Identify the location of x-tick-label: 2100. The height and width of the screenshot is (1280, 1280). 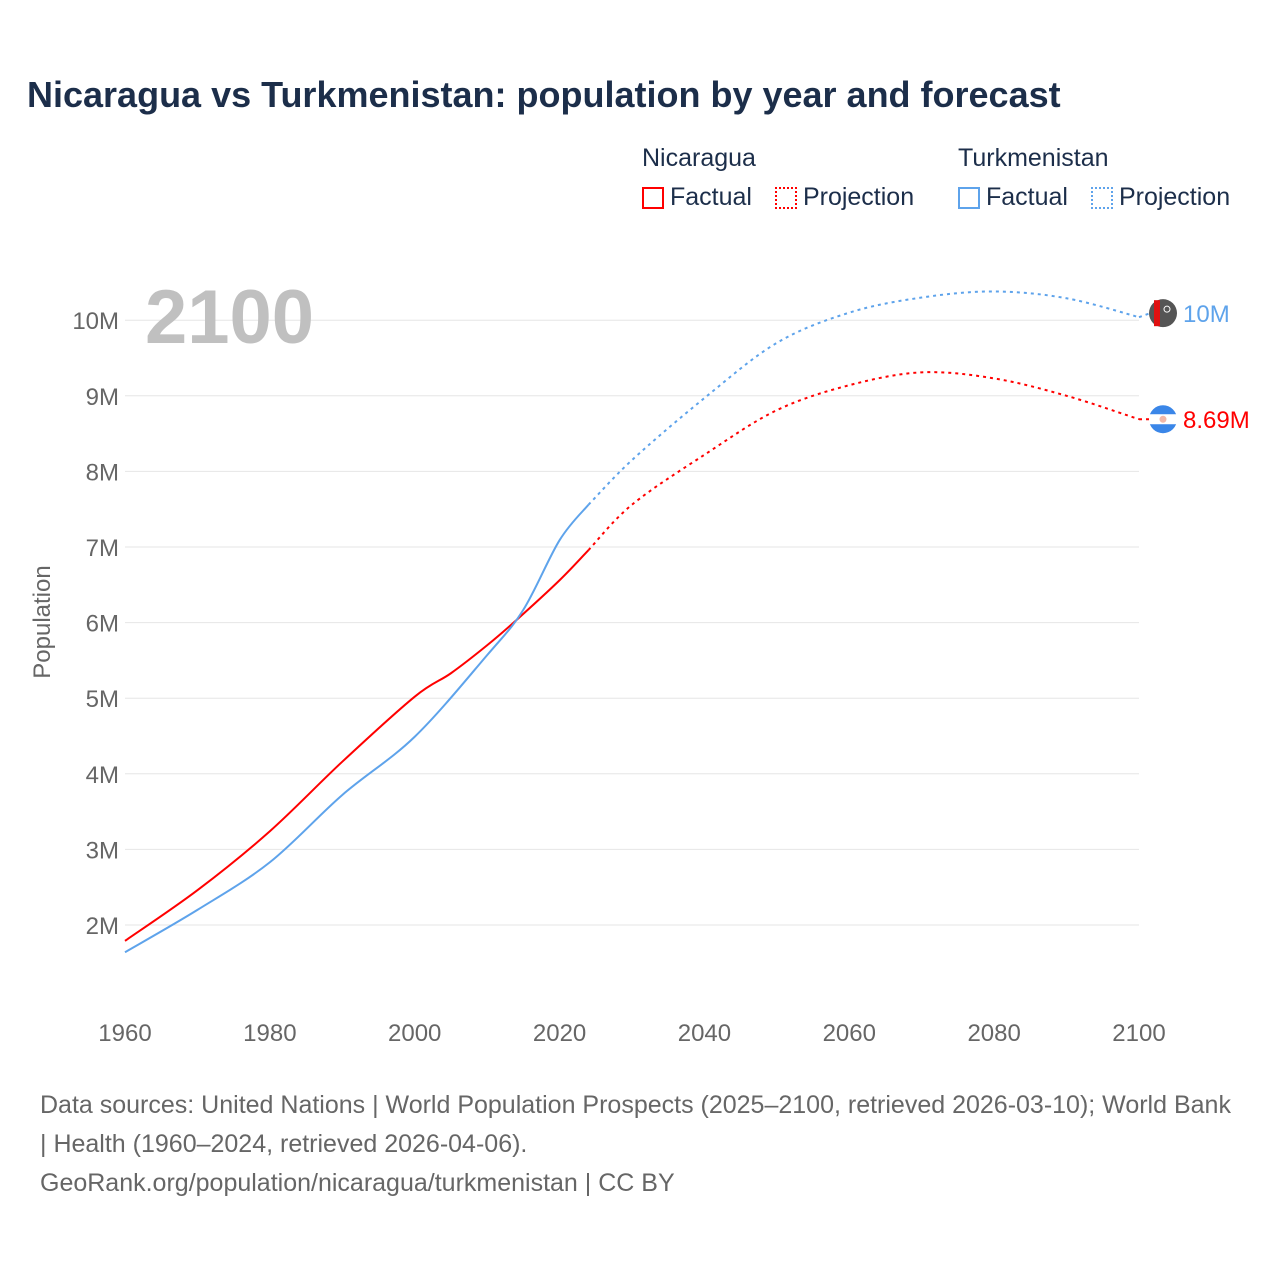
(1138, 1033).